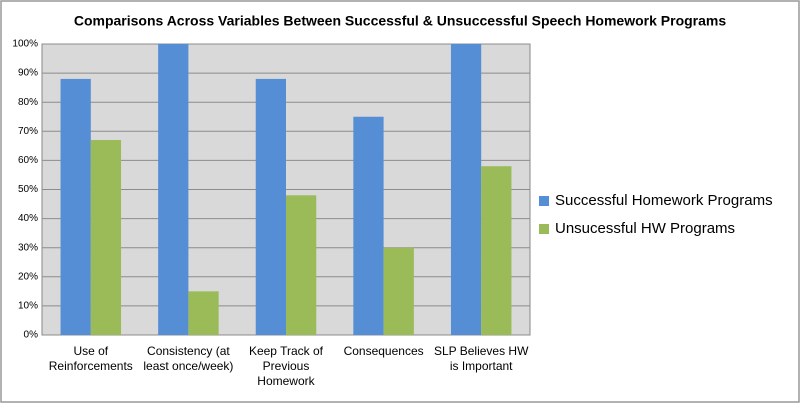 This screenshot has height=403, width=800. Describe the element at coordinates (90, 358) in the screenshot. I see `x-tick-label: Use of Reinforcements` at that location.